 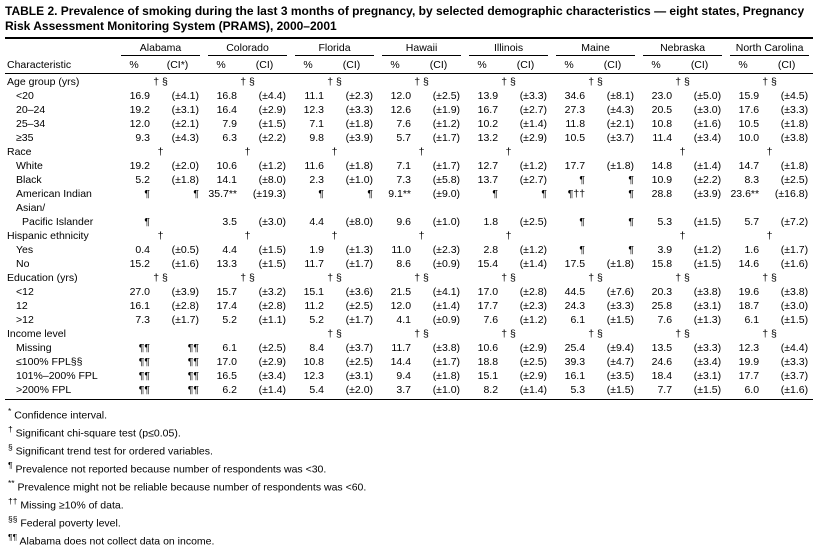 I want to click on percent-value: 5.3, so click(x=665, y=222).